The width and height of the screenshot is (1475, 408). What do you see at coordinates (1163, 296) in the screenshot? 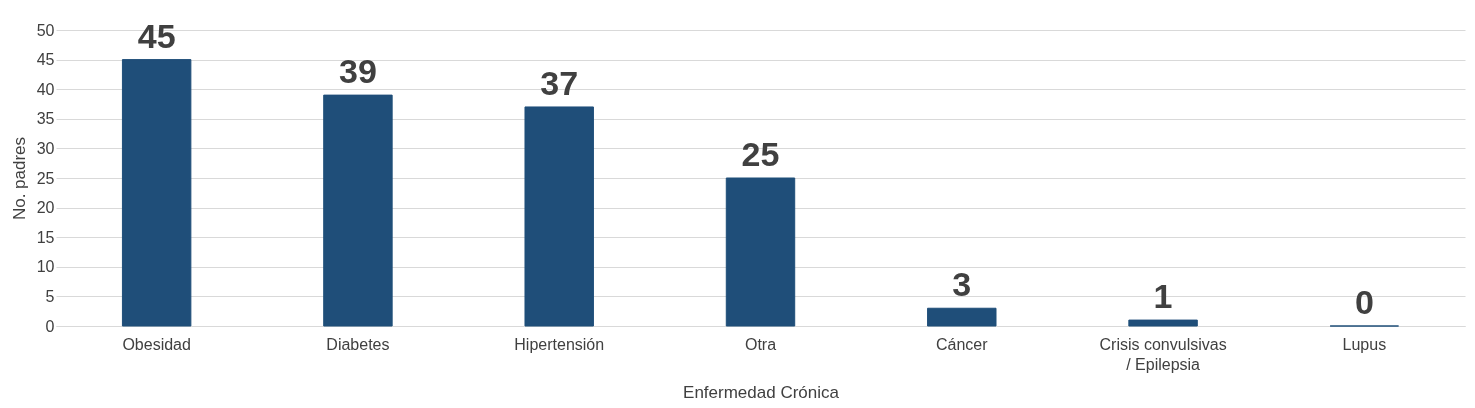
I see `data-label: 1` at bounding box center [1163, 296].